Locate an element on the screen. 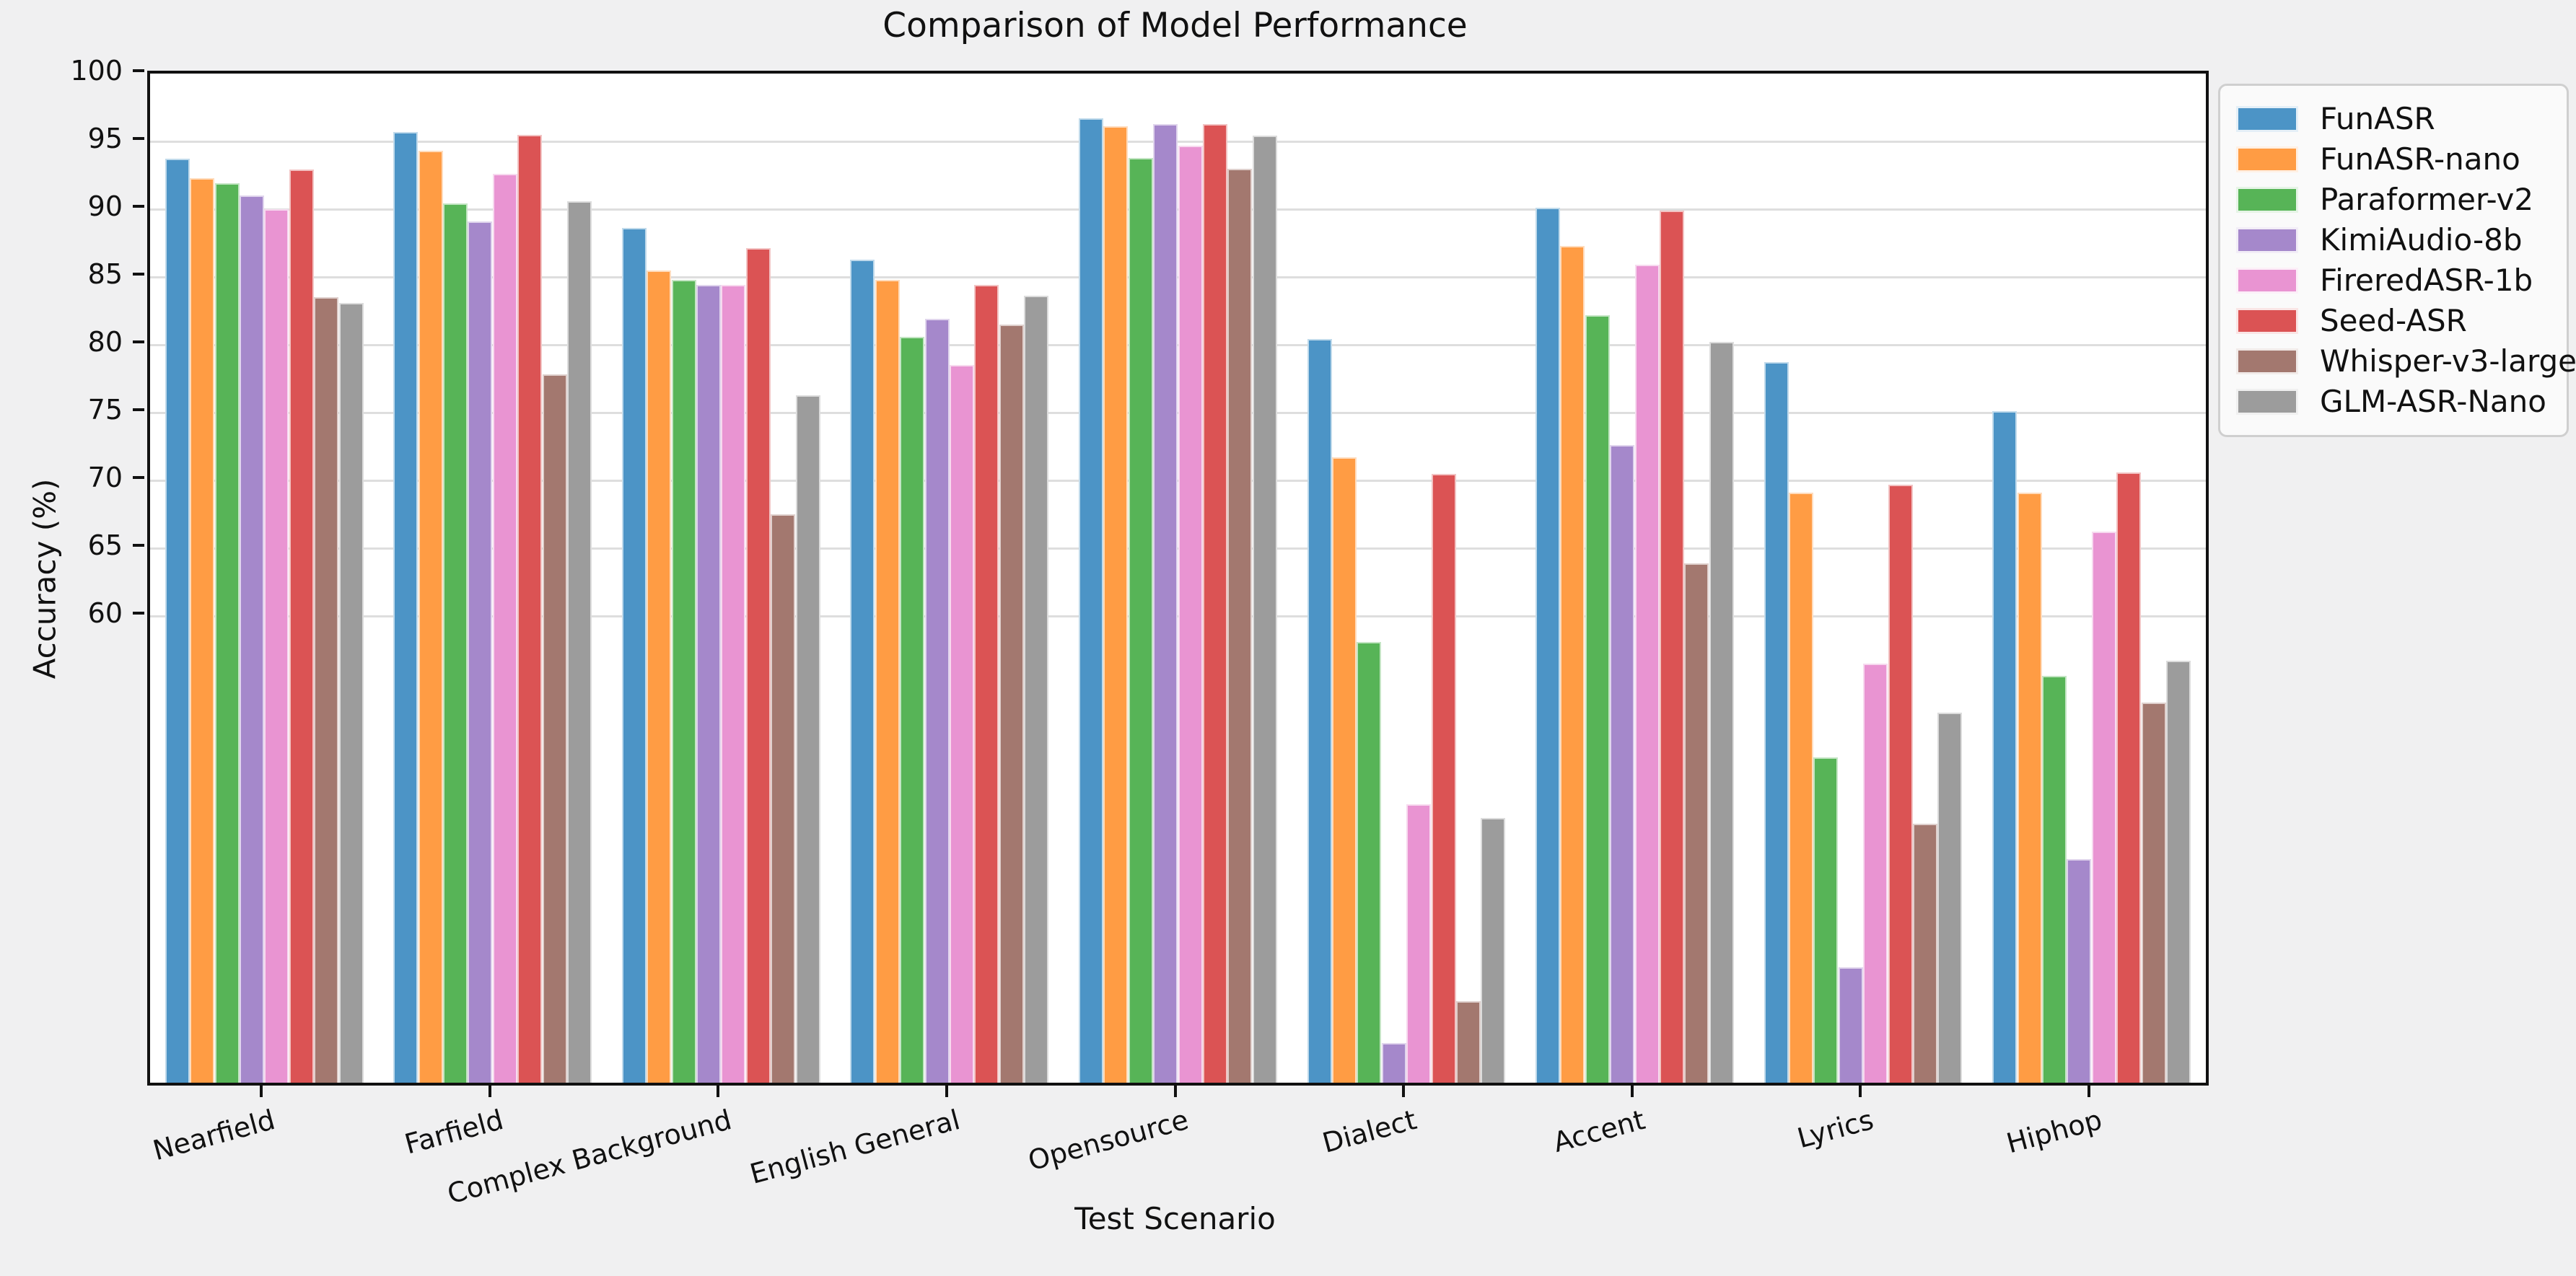 The width and height of the screenshot is (2576, 1276). legend-label: FireredASR-1b is located at coordinates (2426, 280).